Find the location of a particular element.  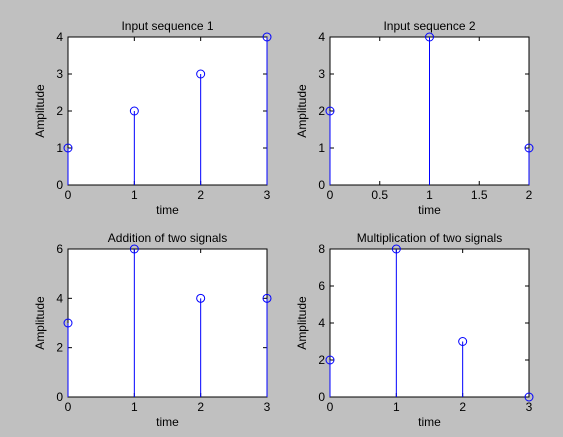

x-tick-label: 1.5 is located at coordinates (479, 195).